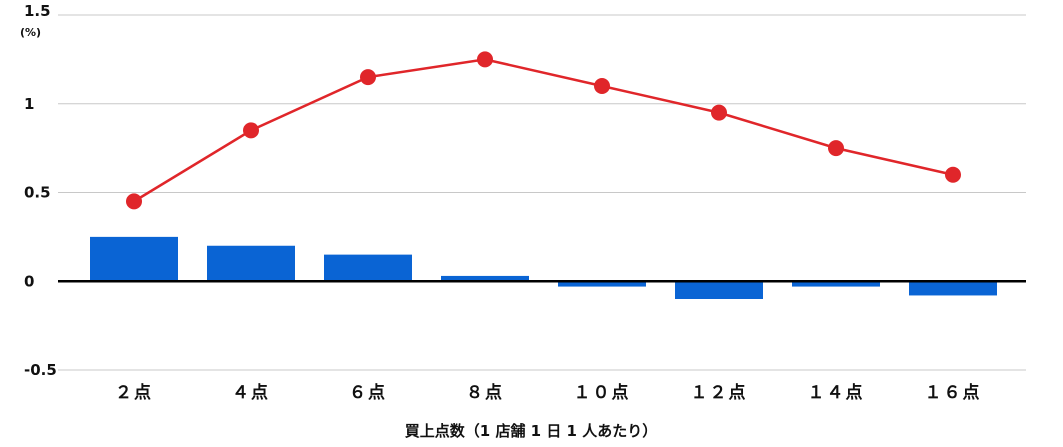 The height and width of the screenshot is (447, 1063). I want to click on x-tick-label: １６点, so click(953, 392).